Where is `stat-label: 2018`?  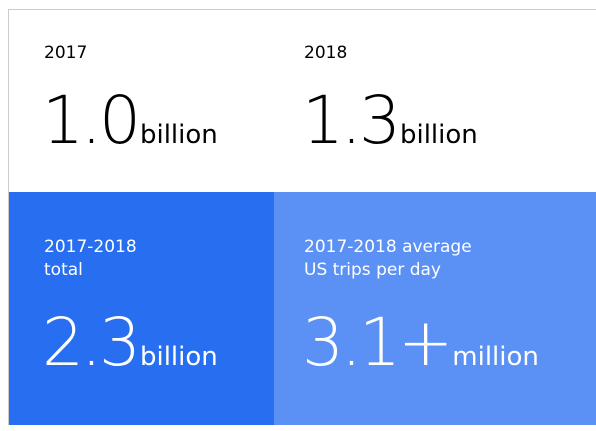
stat-label: 2018 is located at coordinates (326, 53).